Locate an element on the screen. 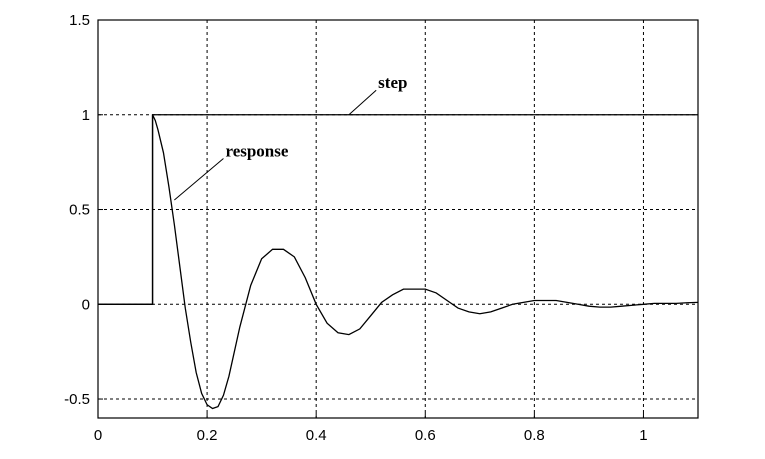 The height and width of the screenshot is (459, 765). y-tick-label: -0.5 is located at coordinates (77, 399).